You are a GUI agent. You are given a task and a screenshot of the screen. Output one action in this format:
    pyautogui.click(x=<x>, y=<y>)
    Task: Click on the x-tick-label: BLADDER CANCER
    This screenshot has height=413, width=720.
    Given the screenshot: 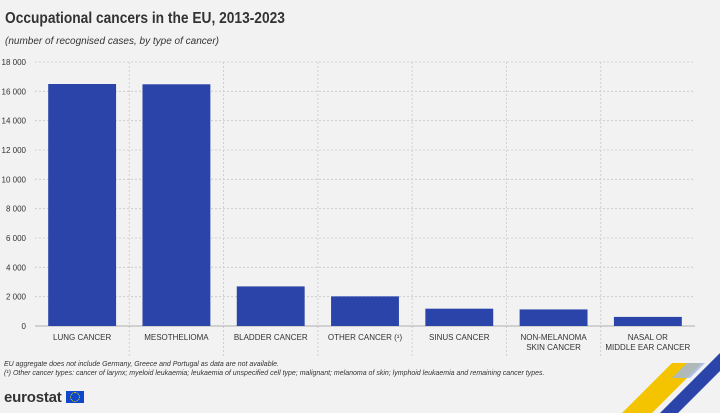 What is the action you would take?
    pyautogui.click(x=271, y=337)
    